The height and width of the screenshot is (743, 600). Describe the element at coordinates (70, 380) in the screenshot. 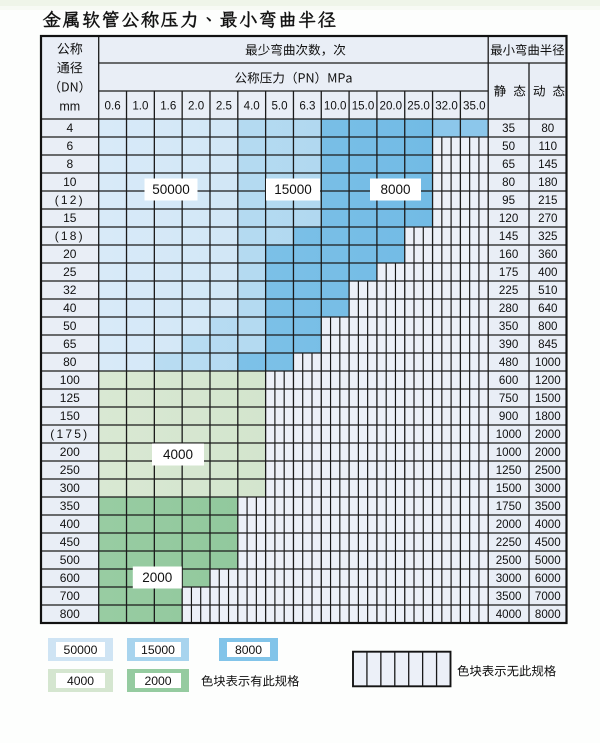

I see `svg-text: 100` at that location.